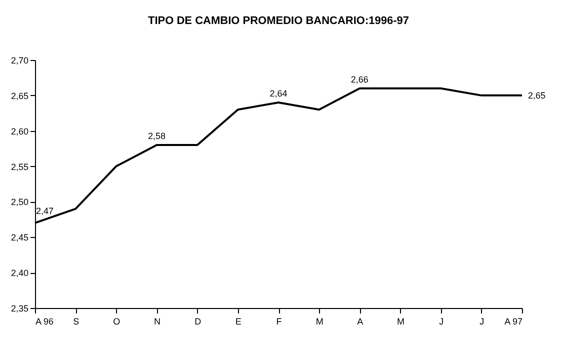  What do you see at coordinates (513, 321) in the screenshot?
I see `x-tick-label: A 97` at bounding box center [513, 321].